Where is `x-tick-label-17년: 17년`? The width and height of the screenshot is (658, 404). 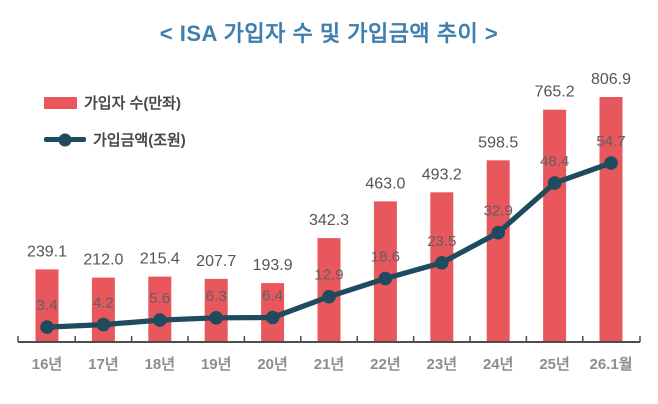
x-tick-label-17년: 17년 is located at coordinates (103, 364).